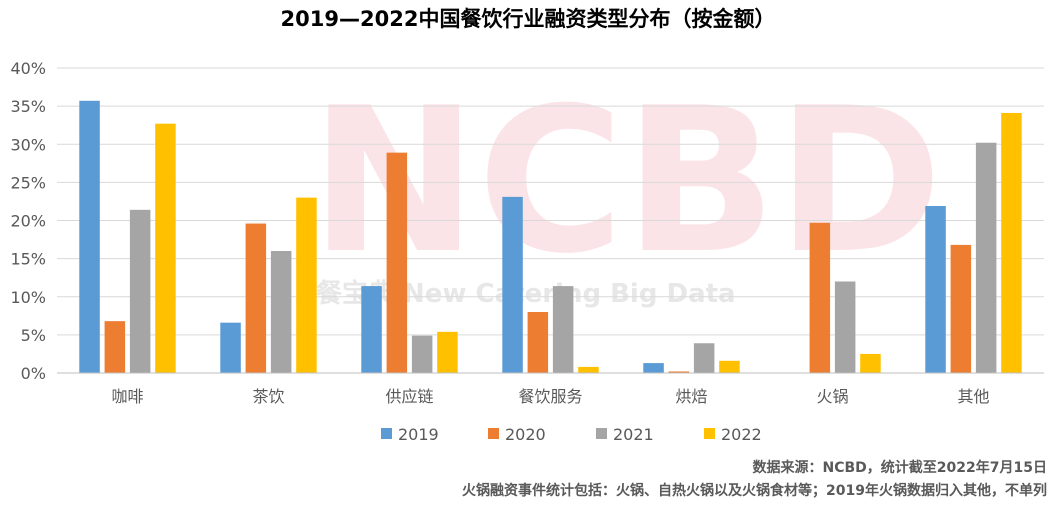  I want to click on bar-2019-供应链, so click(371, 329).